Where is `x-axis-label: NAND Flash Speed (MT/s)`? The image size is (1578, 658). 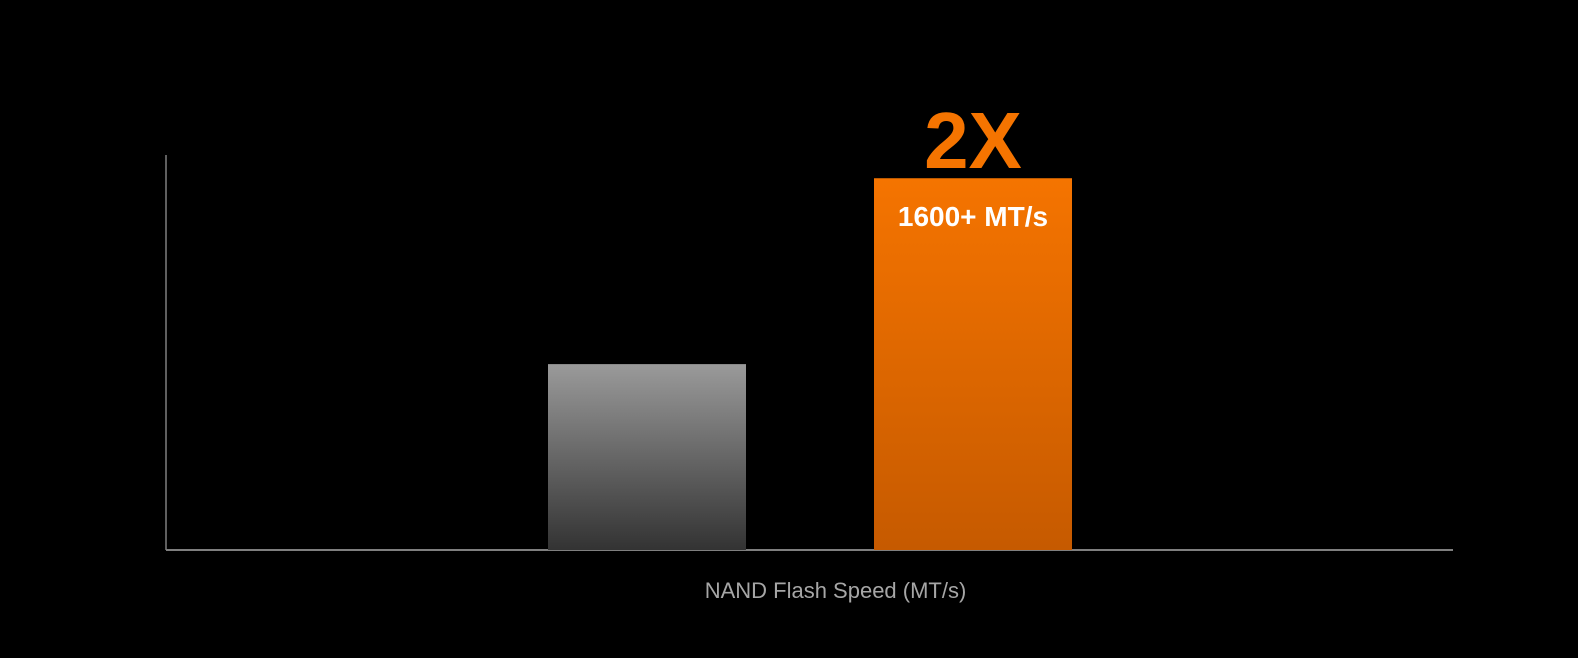
x-axis-label: NAND Flash Speed (MT/s) is located at coordinates (836, 590).